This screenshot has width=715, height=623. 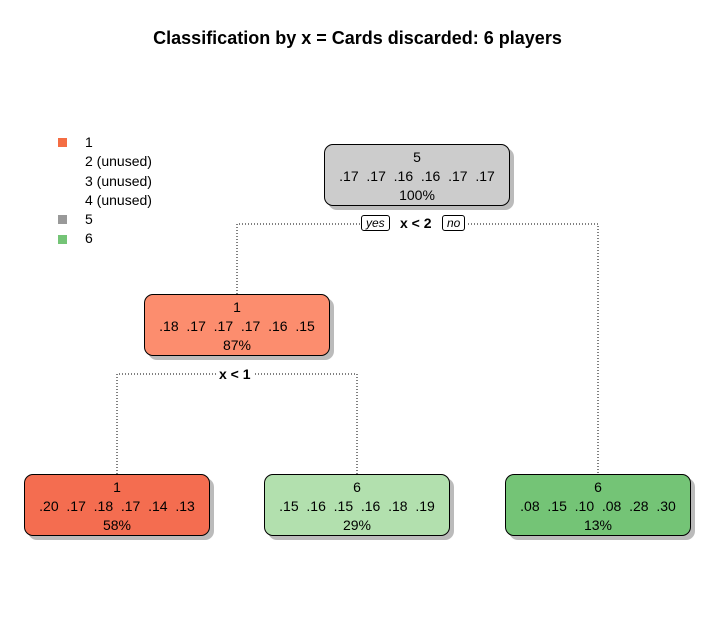 What do you see at coordinates (118, 199) in the screenshot?
I see `legend-label-4: 4 (unused)` at bounding box center [118, 199].